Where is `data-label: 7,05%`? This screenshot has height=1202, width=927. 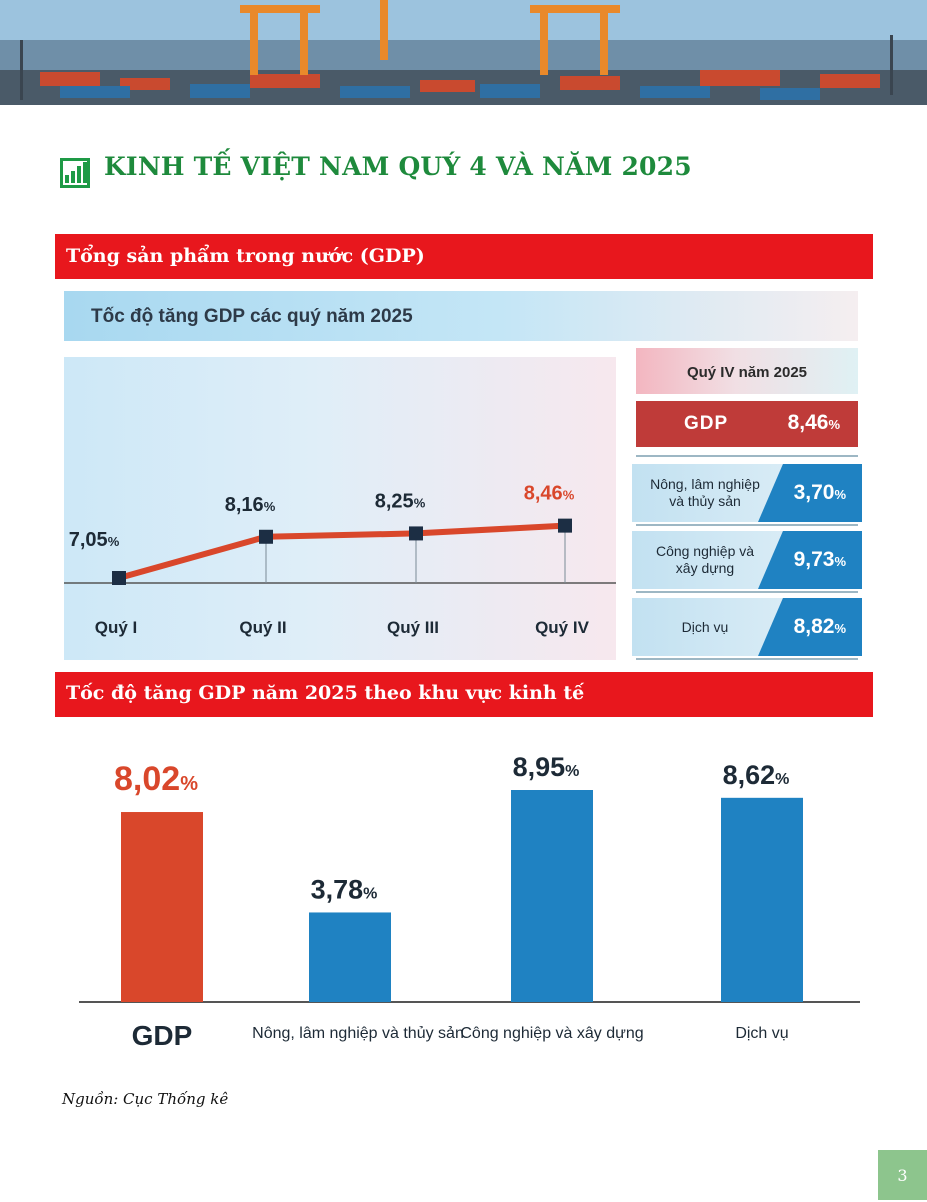 data-label: 7,05% is located at coordinates (94, 540).